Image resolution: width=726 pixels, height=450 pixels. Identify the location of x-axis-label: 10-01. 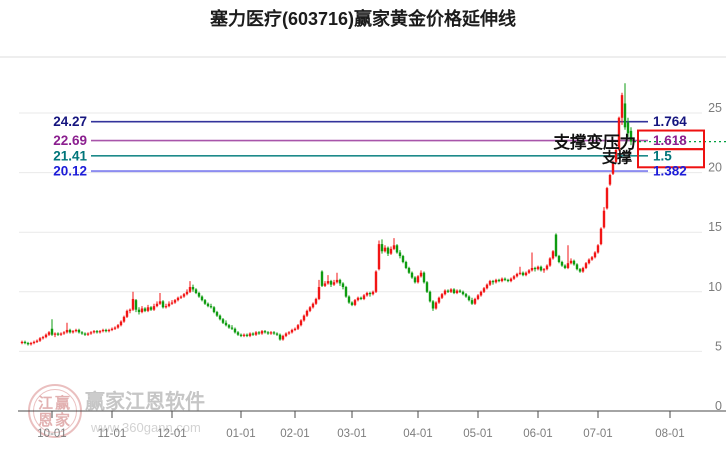
(51, 434).